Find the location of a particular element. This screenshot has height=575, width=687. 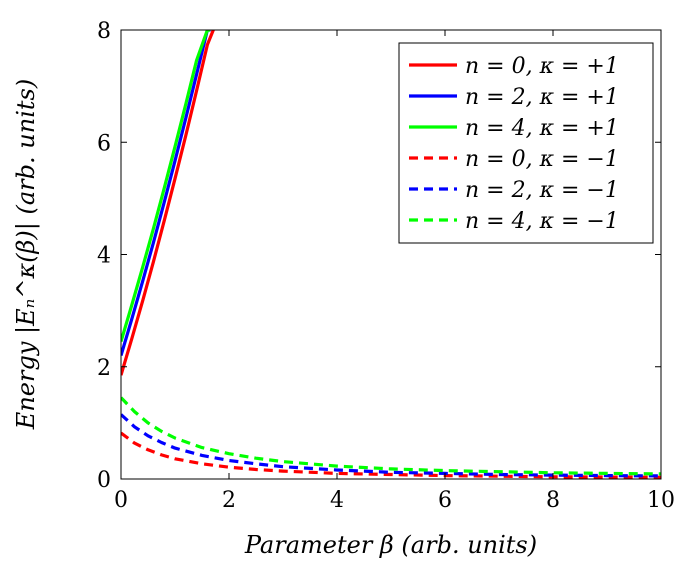

y-tick-label: 8 is located at coordinates (104, 31).